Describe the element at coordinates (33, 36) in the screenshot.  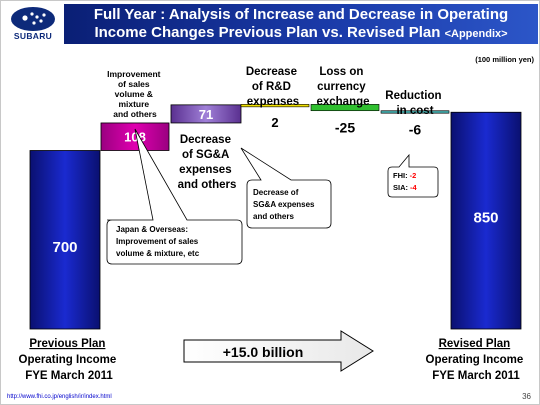
I see `brand-name: SUBARU` at that location.